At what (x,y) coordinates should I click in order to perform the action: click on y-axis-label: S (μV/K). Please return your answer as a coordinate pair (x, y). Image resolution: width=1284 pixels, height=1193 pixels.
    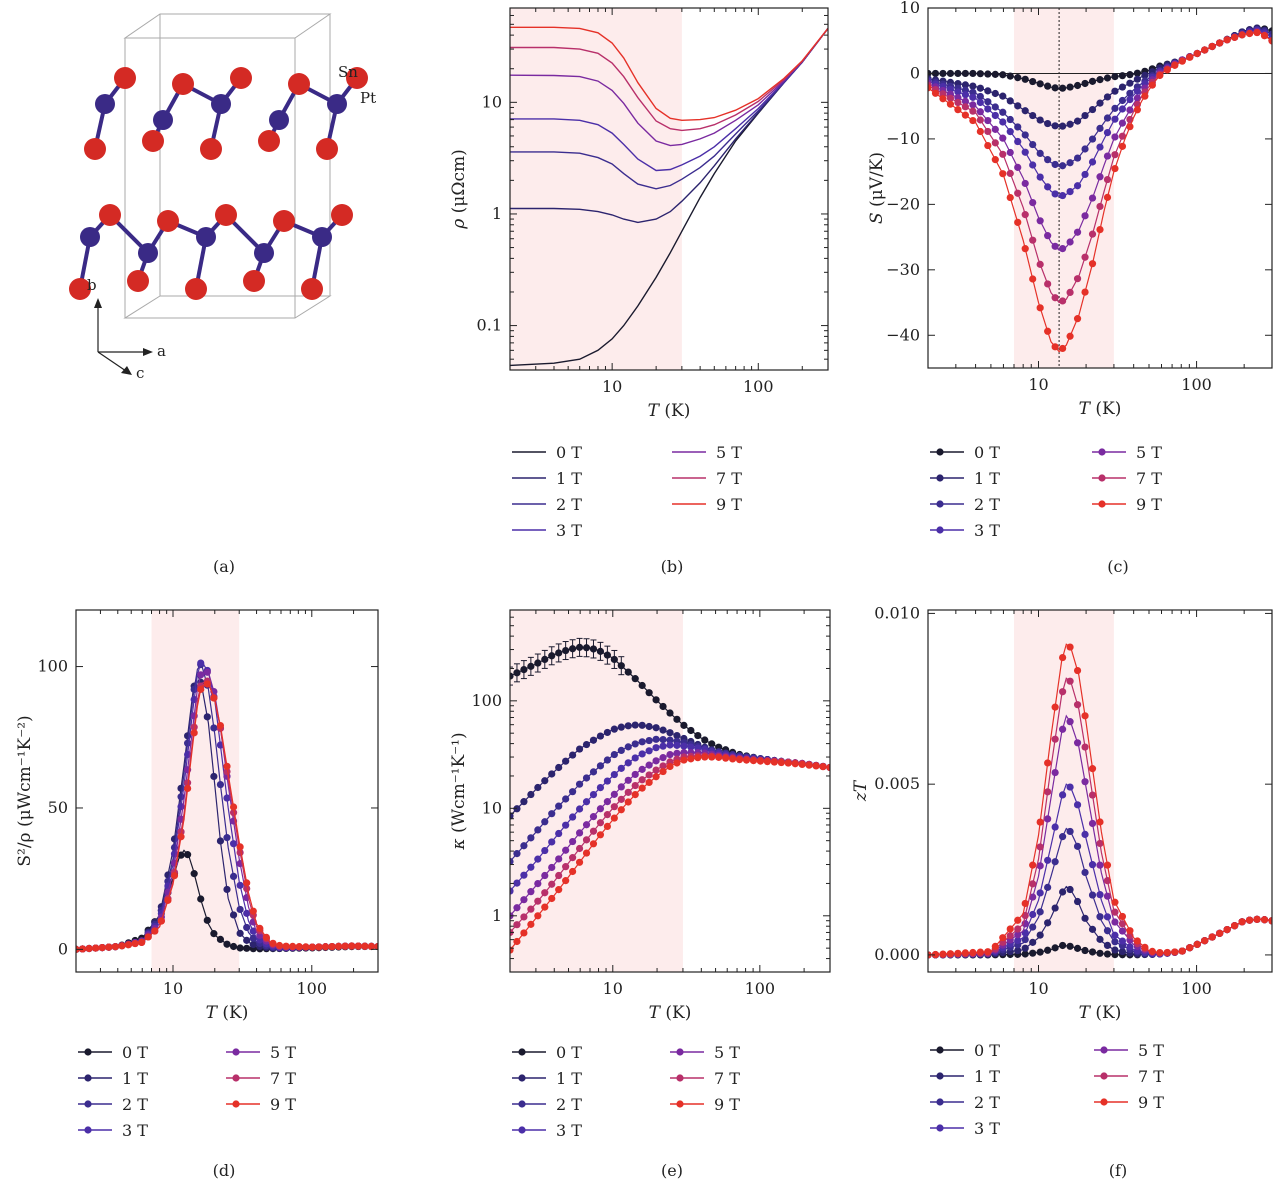
    Looking at the image, I should click on (877, 188).